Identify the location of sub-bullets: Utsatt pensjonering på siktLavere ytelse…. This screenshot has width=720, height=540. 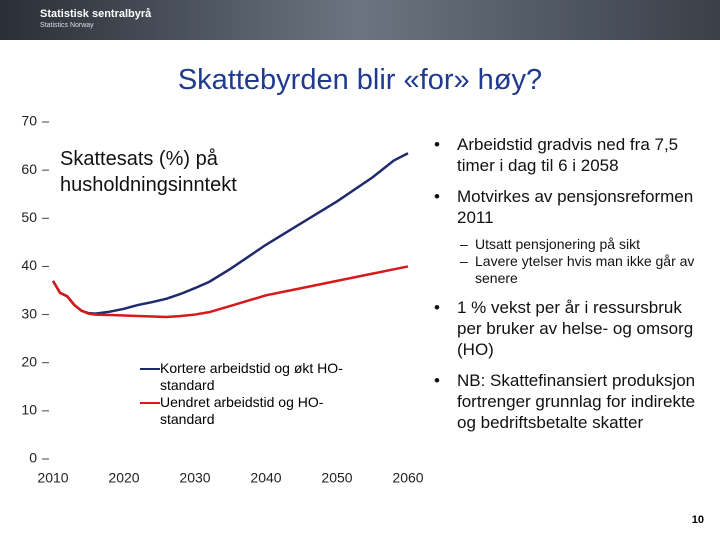
(565, 261).